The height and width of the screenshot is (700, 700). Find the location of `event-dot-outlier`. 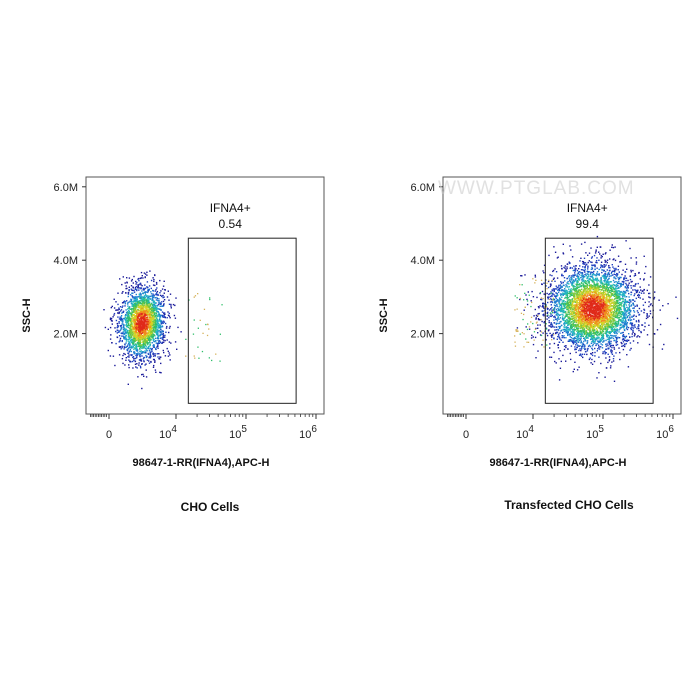

event-dot-outlier is located at coordinates (202, 351).